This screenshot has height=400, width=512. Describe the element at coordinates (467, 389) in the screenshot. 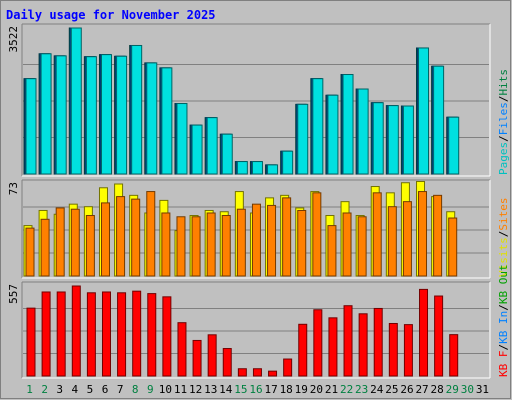

I see `x-tick-label: 30` at that location.